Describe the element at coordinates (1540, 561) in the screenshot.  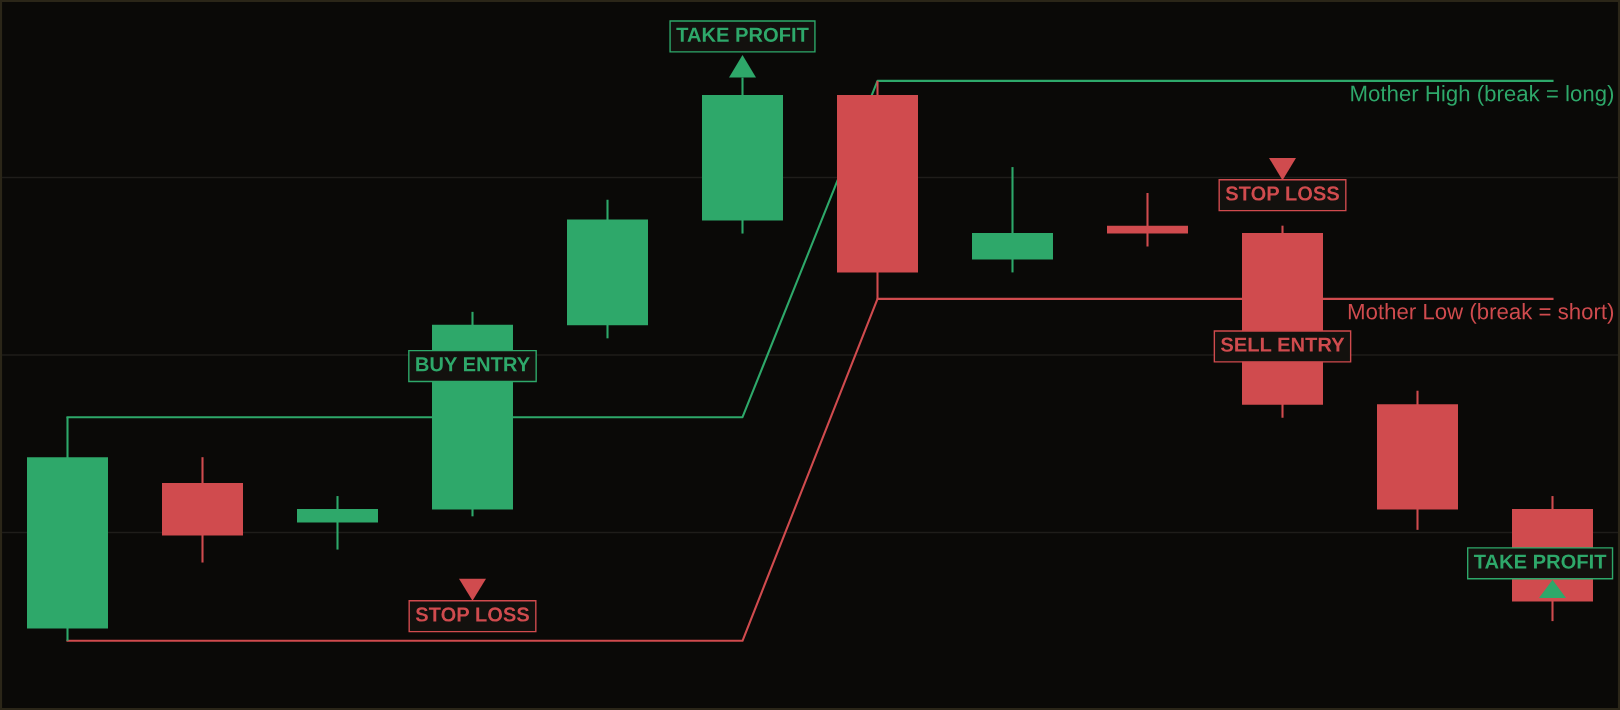
I see `annotation: TAKE PROFIT` at that location.